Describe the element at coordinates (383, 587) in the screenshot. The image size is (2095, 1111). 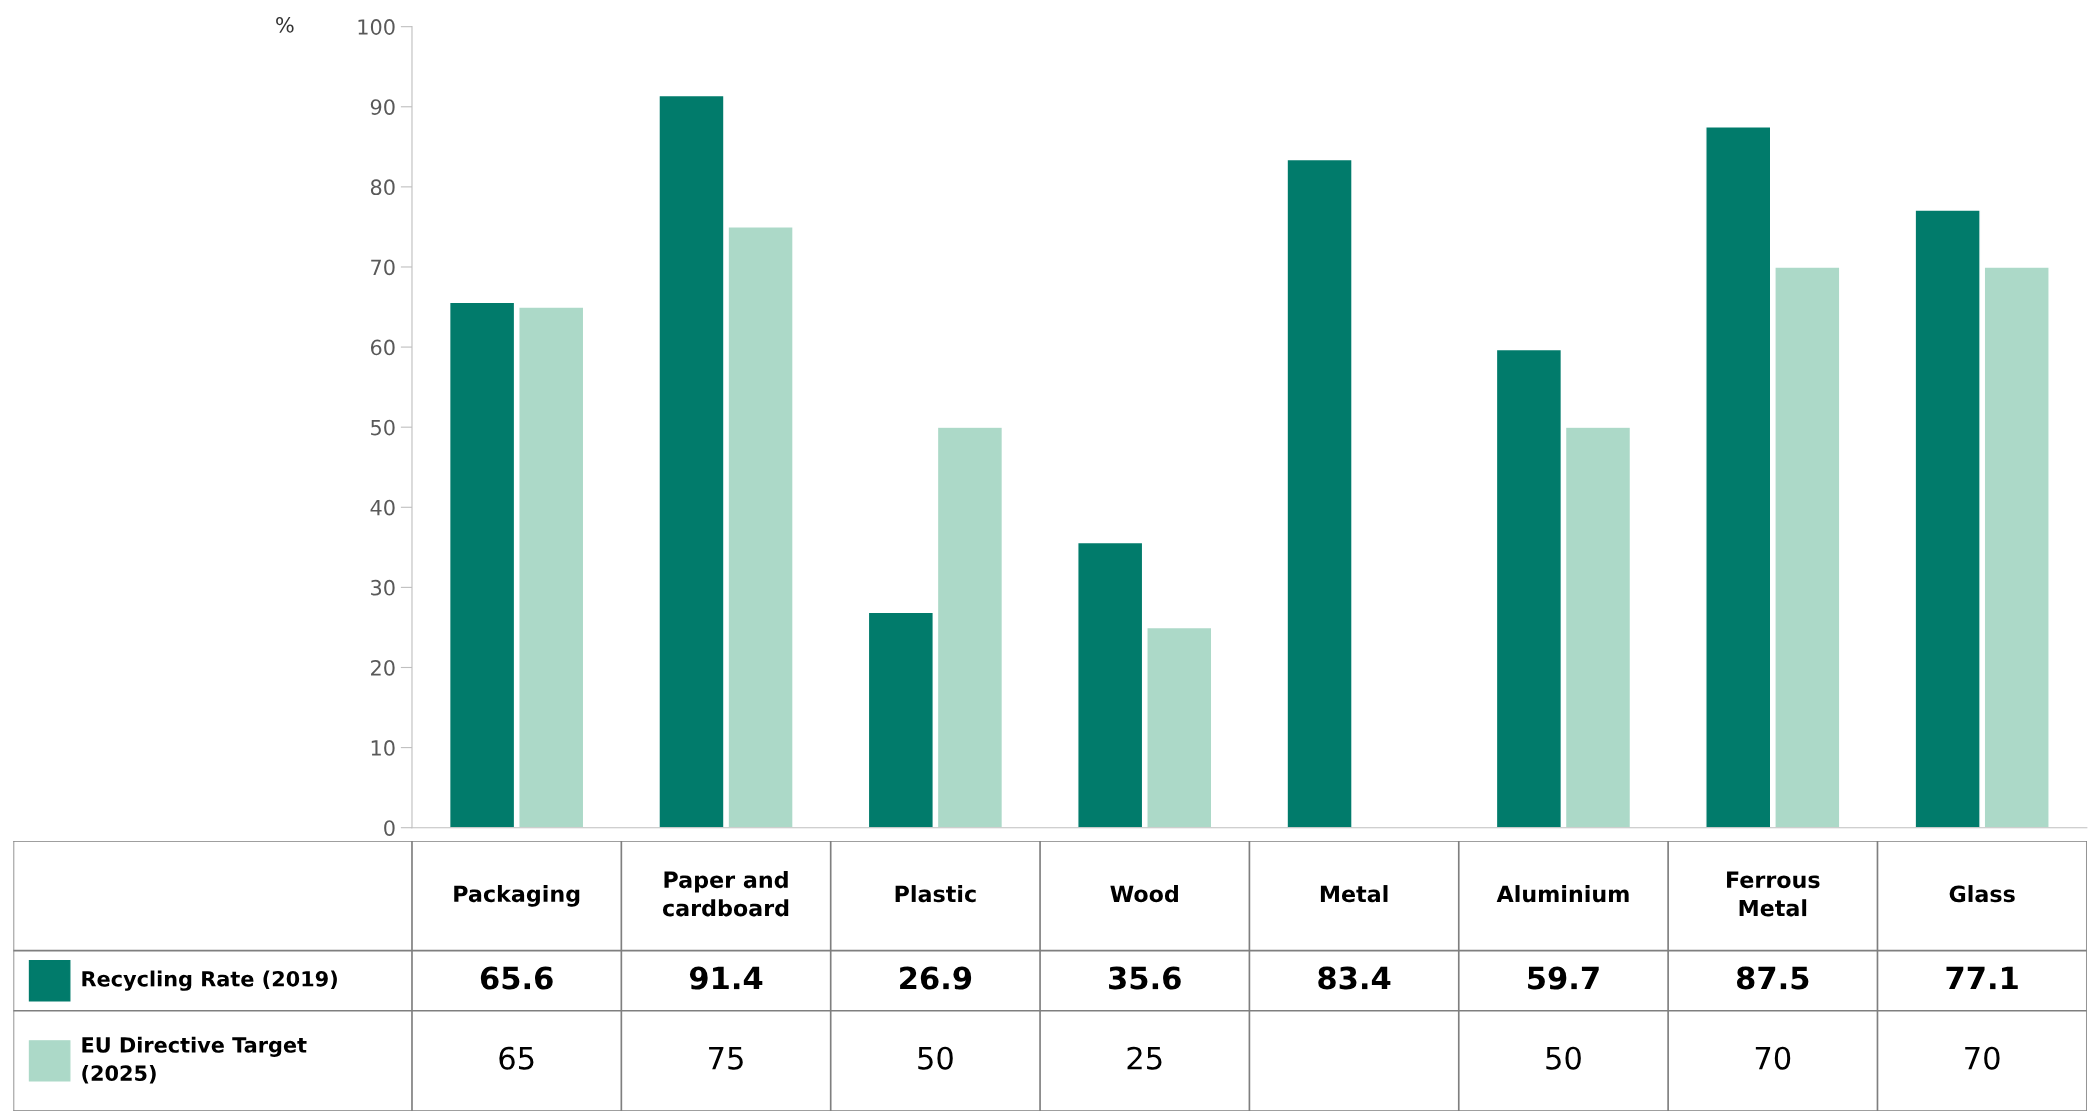
I see `y-tick-label: 30` at that location.